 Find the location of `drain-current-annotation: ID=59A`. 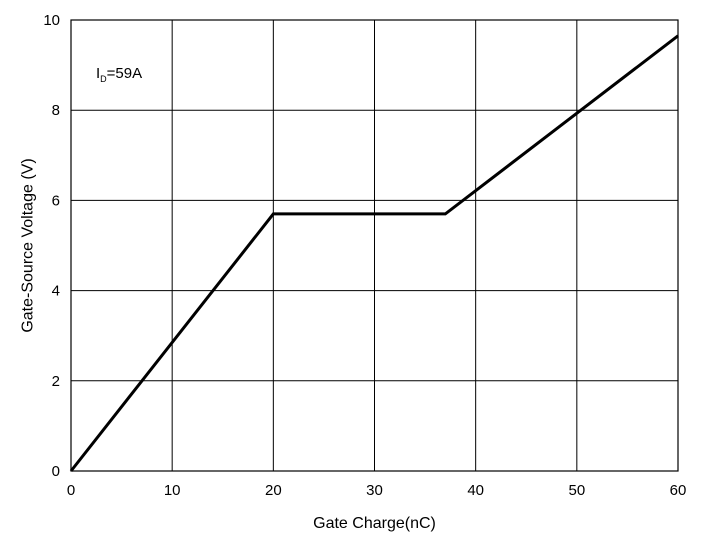

drain-current-annotation: ID=59A is located at coordinates (119, 74).